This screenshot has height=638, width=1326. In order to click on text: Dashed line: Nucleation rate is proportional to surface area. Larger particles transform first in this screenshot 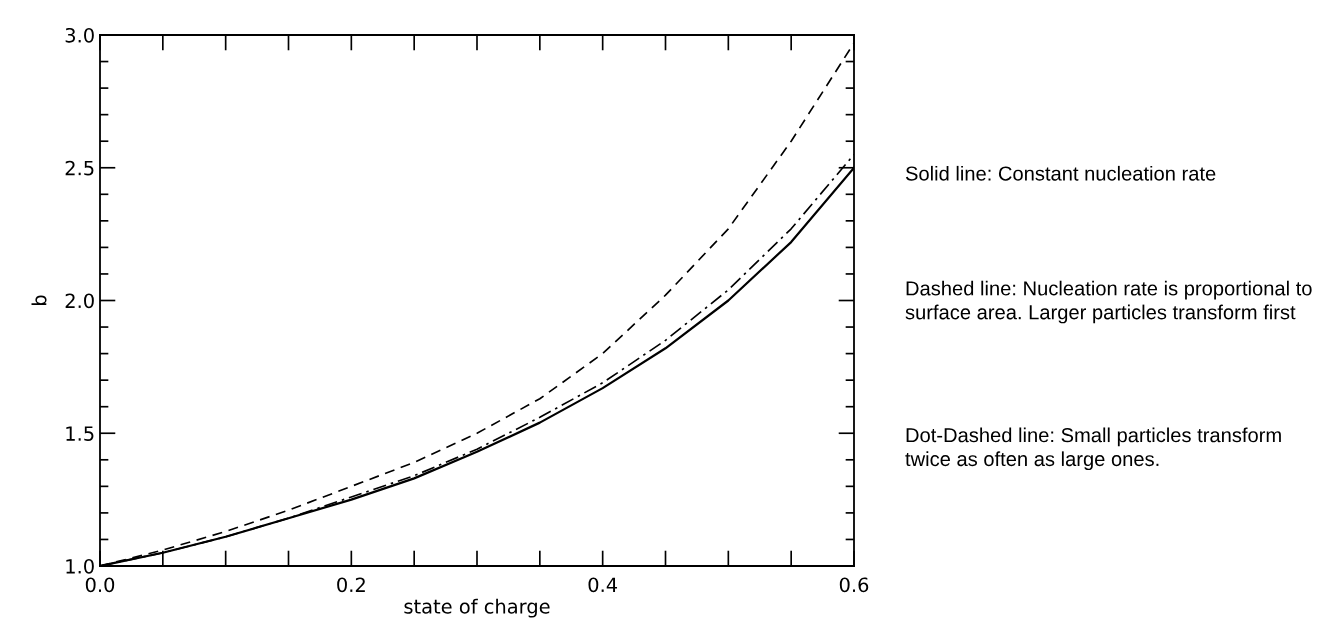, I will do `click(1108, 302)`.